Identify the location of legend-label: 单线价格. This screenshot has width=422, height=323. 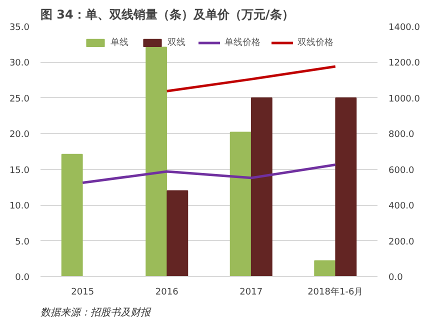
(242, 42).